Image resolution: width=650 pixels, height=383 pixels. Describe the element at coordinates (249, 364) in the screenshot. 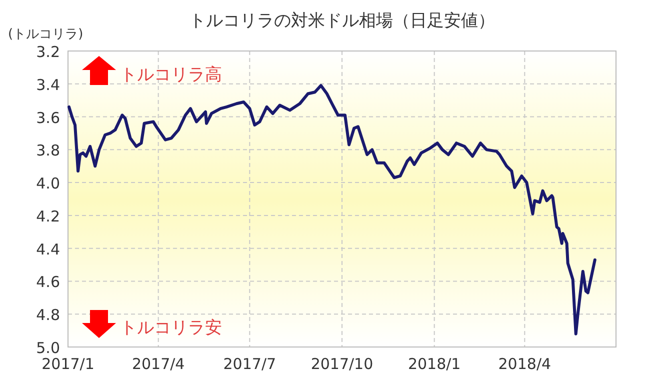

I see `x-tick-label: 2017/7` at that location.